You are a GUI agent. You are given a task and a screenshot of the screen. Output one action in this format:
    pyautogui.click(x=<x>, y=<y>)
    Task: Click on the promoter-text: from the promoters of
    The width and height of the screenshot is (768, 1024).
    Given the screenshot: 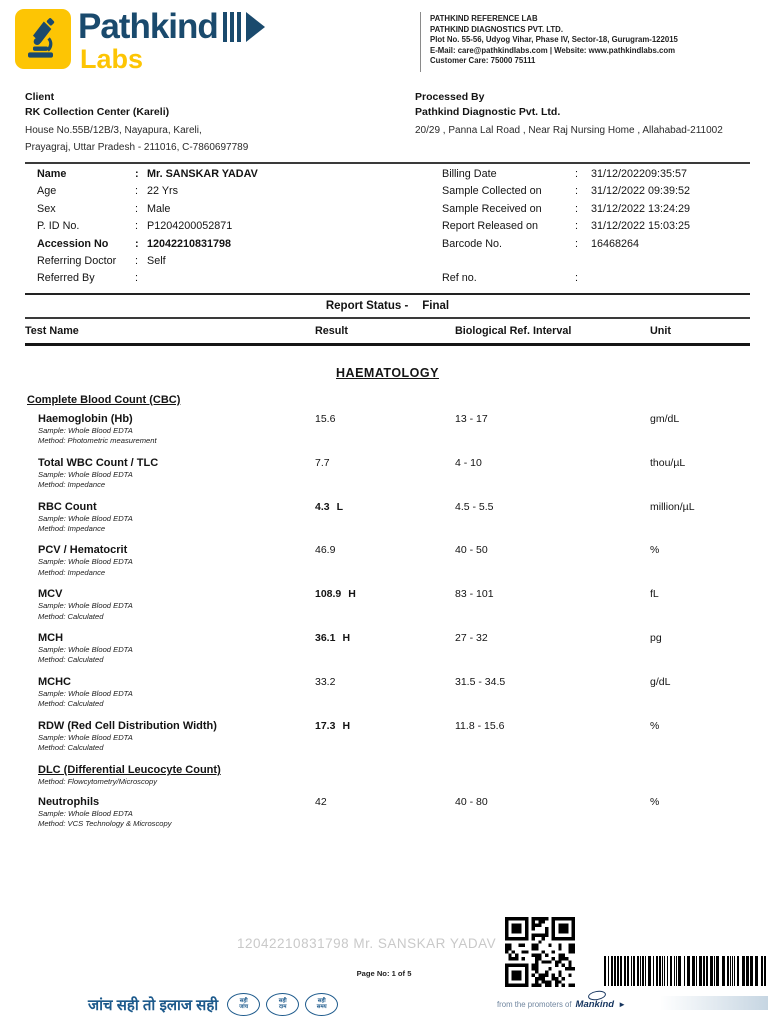 What is the action you would take?
    pyautogui.click(x=534, y=1004)
    